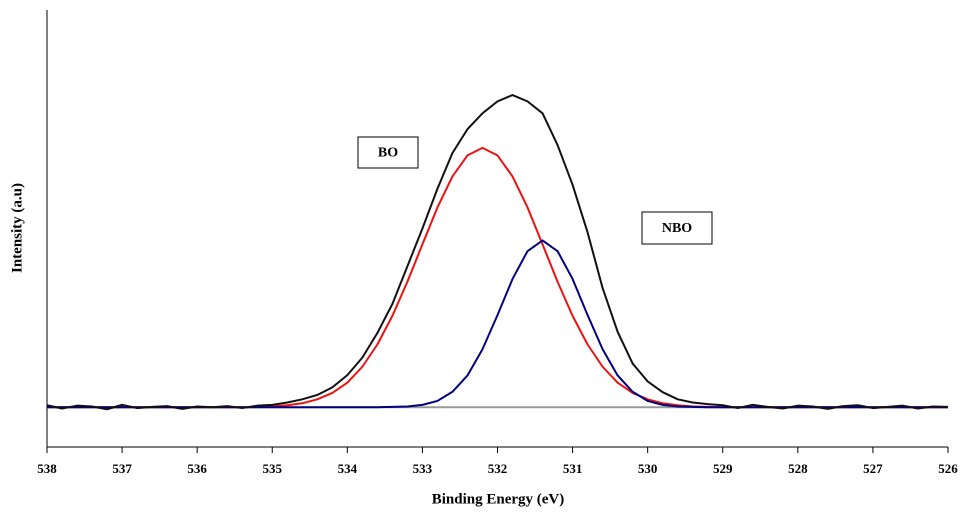 This screenshot has width=960, height=512. What do you see at coordinates (723, 468) in the screenshot?
I see `x-tick-label: 529` at bounding box center [723, 468].